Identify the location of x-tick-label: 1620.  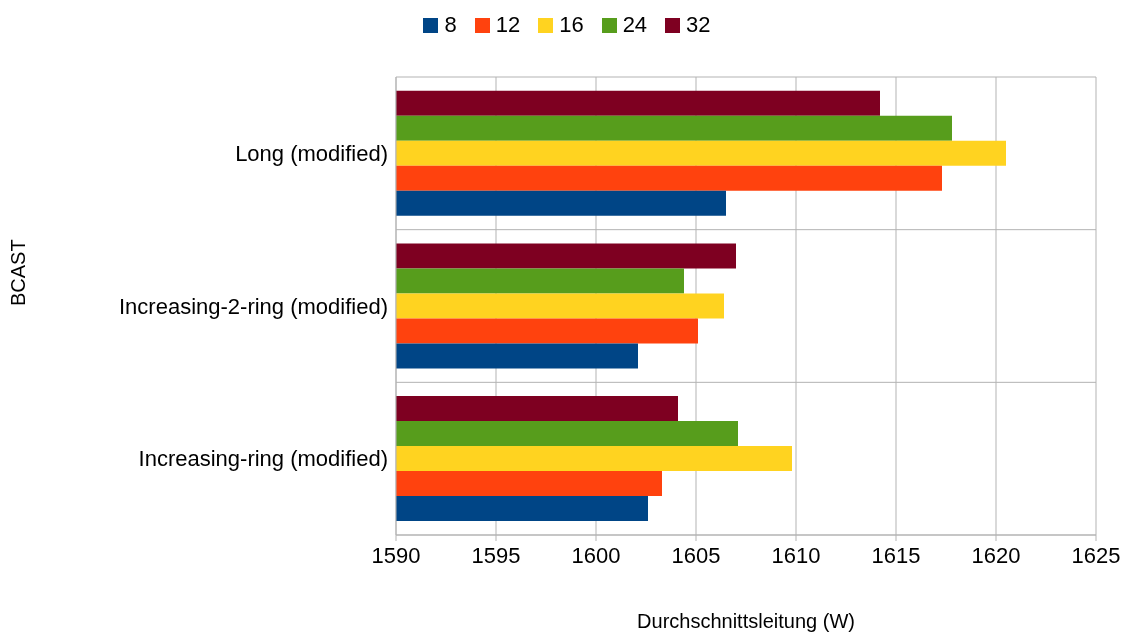
(996, 555).